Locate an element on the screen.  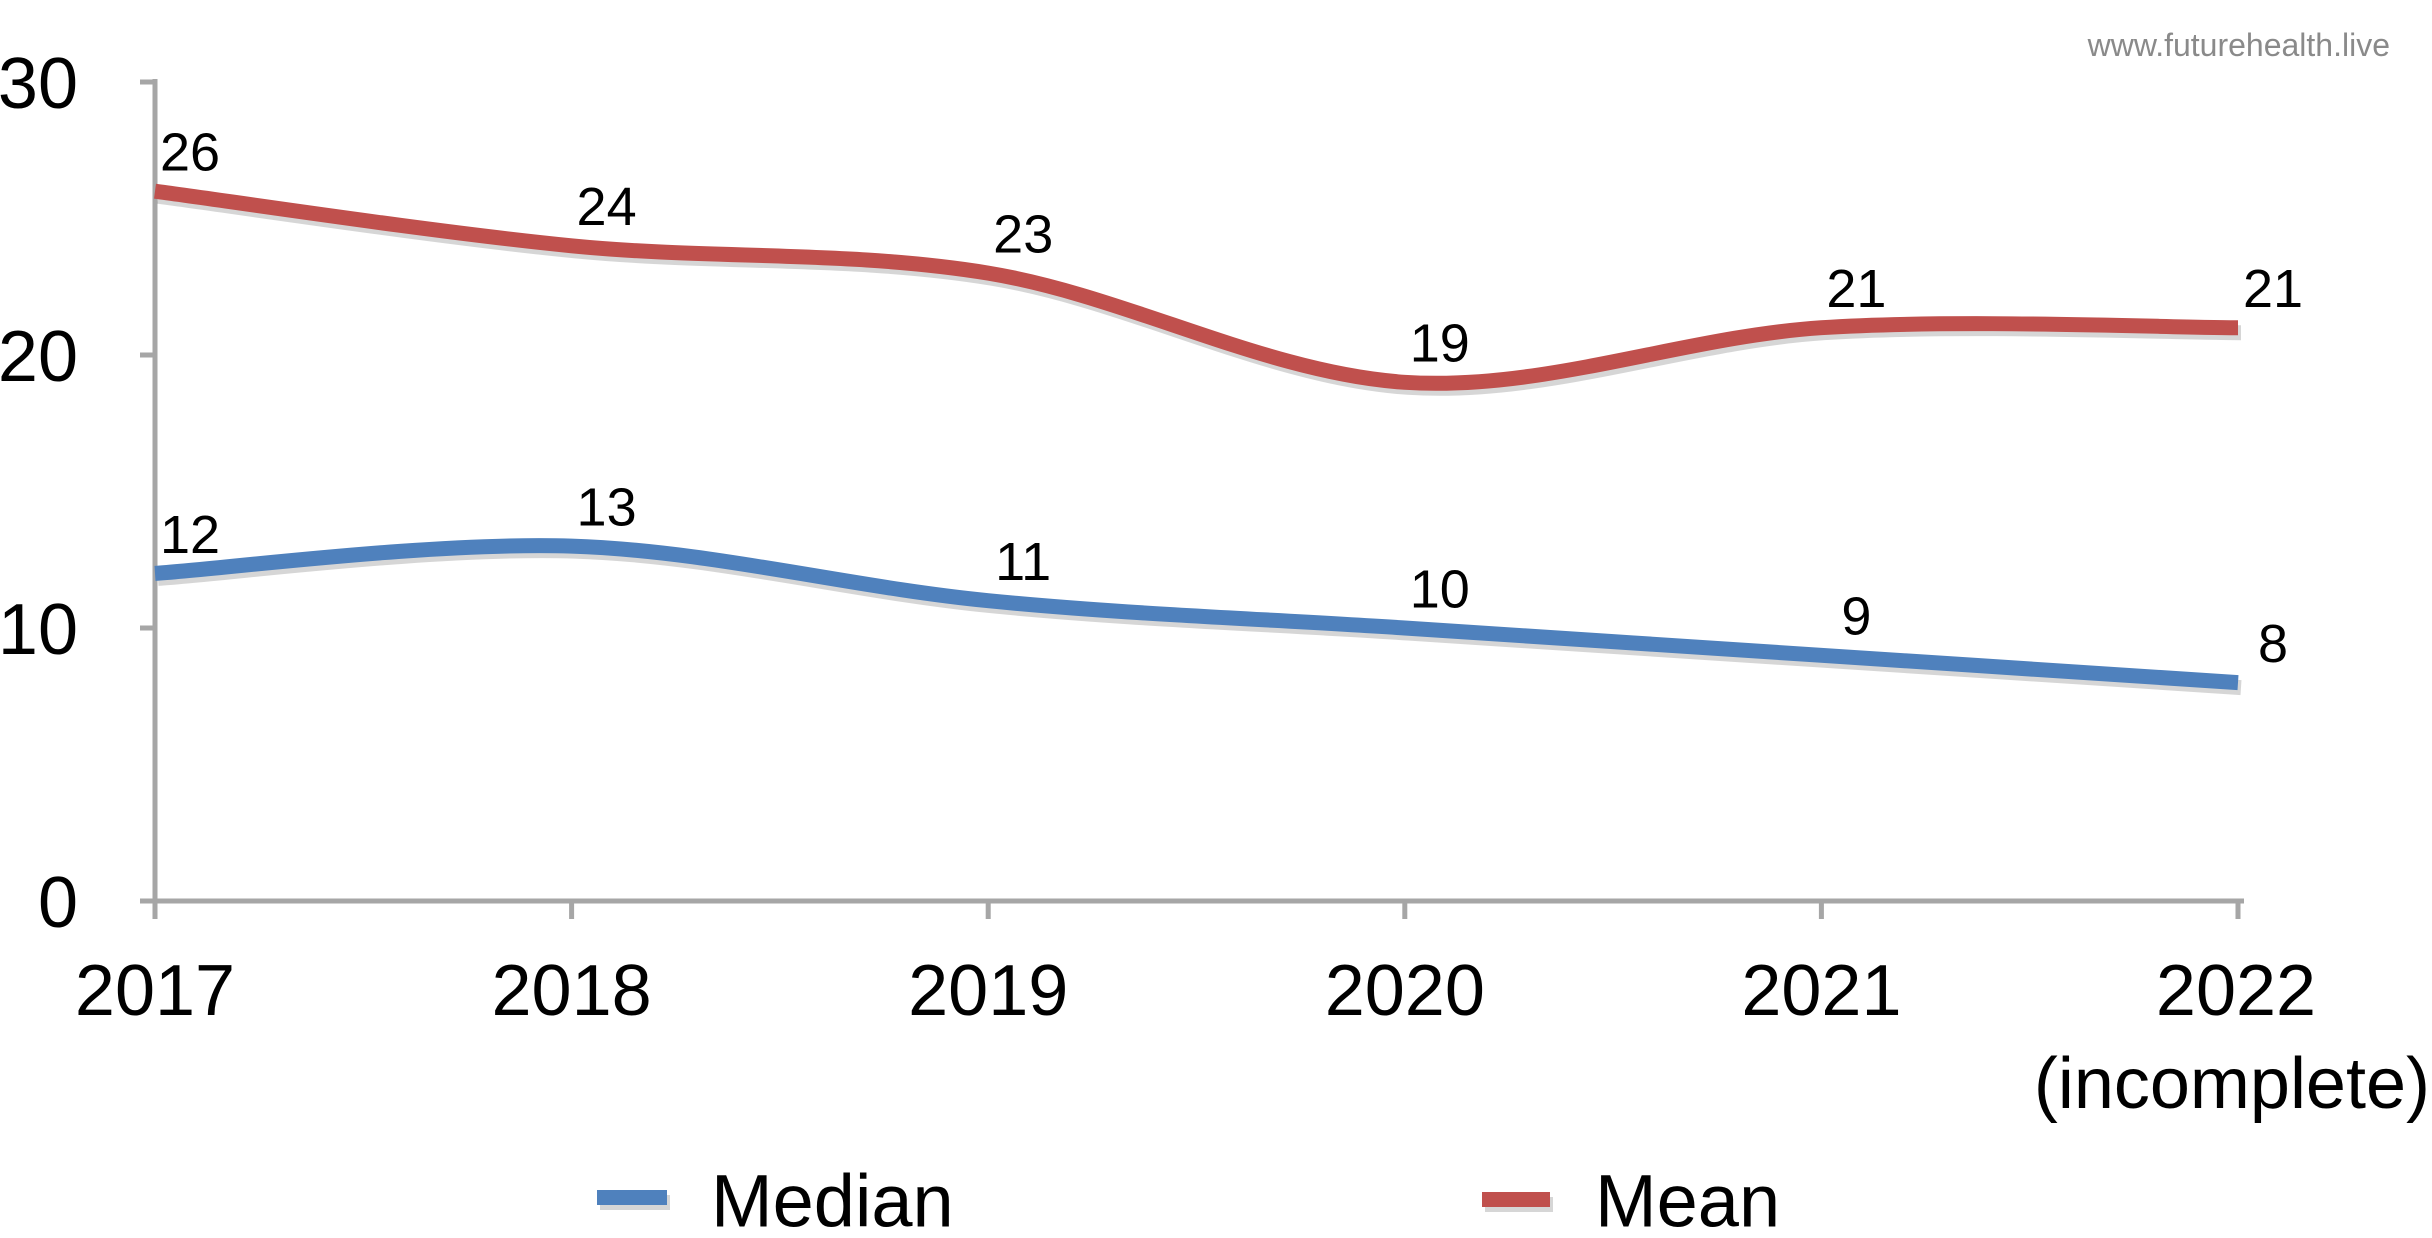
median-line is located at coordinates (1196, 614).